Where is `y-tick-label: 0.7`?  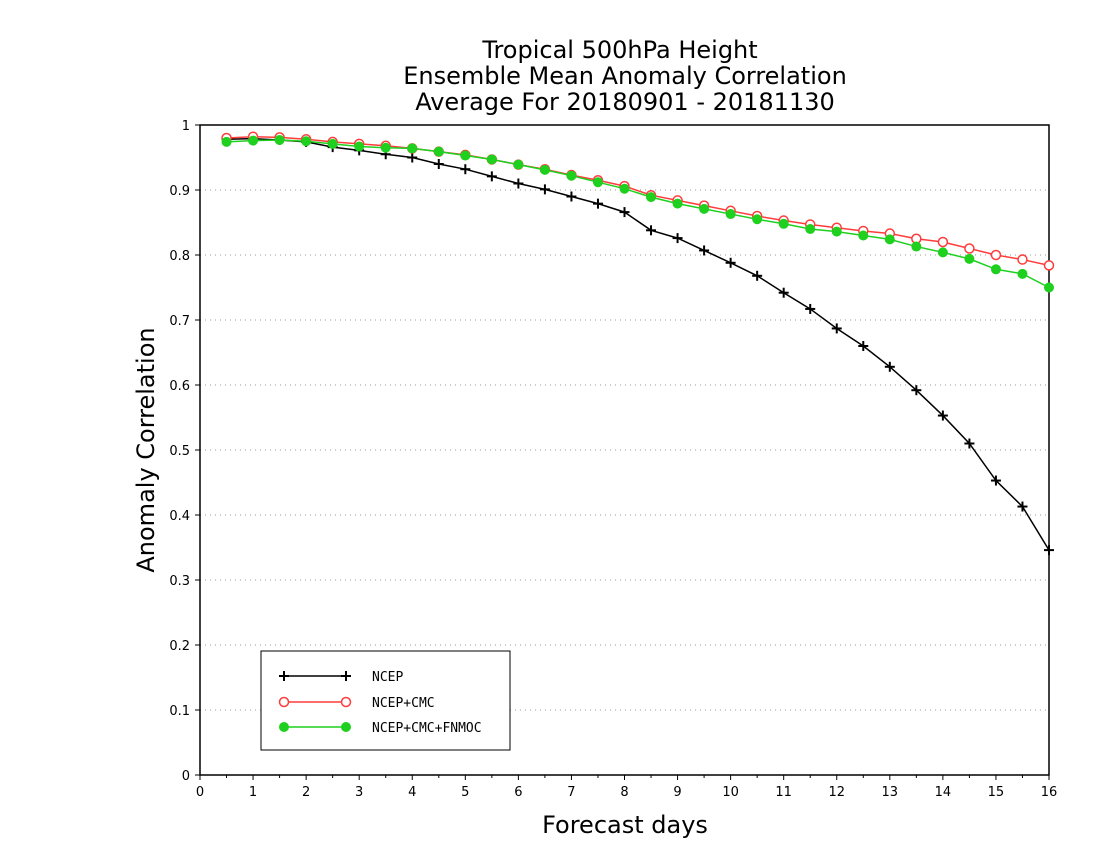 y-tick-label: 0.7 is located at coordinates (179, 321).